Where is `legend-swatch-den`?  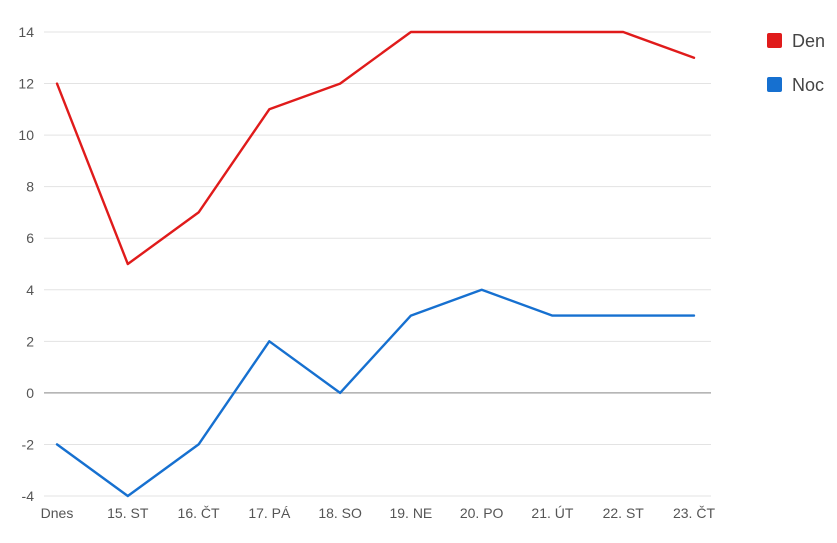
legend-swatch-den is located at coordinates (774, 40).